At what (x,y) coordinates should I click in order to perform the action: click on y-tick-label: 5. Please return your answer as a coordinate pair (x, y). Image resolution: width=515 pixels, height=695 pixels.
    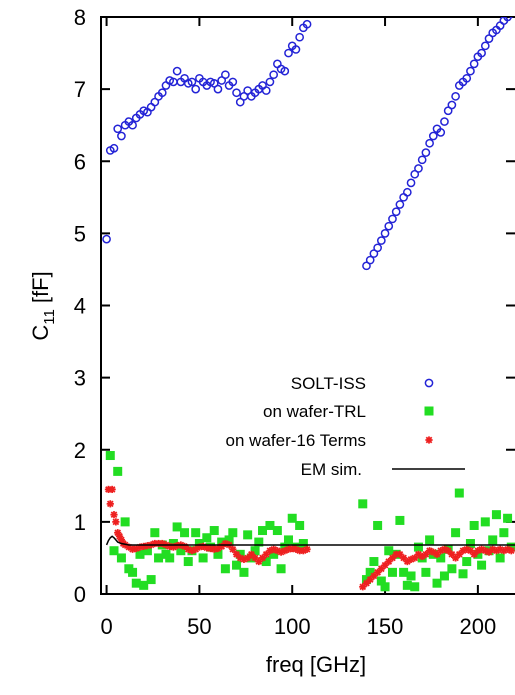
    Looking at the image, I should click on (80, 233).